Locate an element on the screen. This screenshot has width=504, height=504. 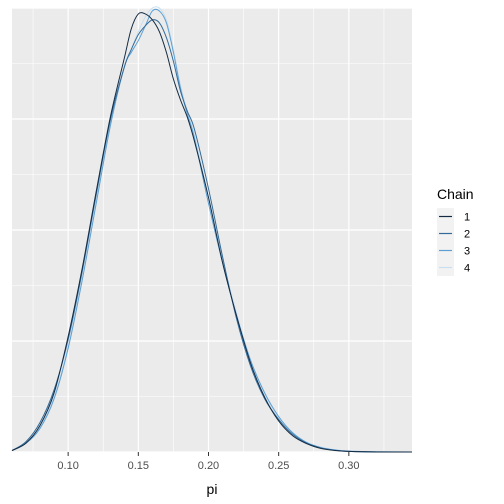
x-tick-label: 0.25 is located at coordinates (278, 466).